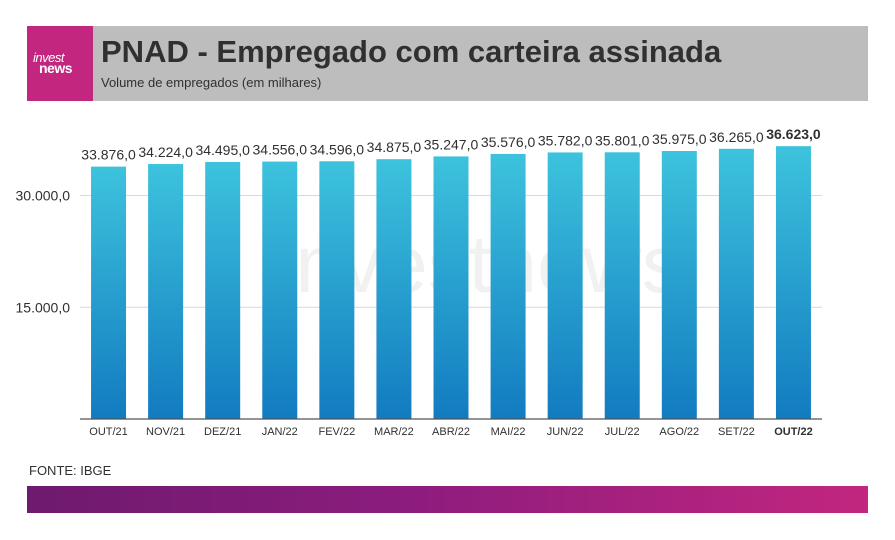 The height and width of the screenshot is (540, 895). Describe the element at coordinates (736, 432) in the screenshot. I see `x-tick-label: SET/22` at that location.